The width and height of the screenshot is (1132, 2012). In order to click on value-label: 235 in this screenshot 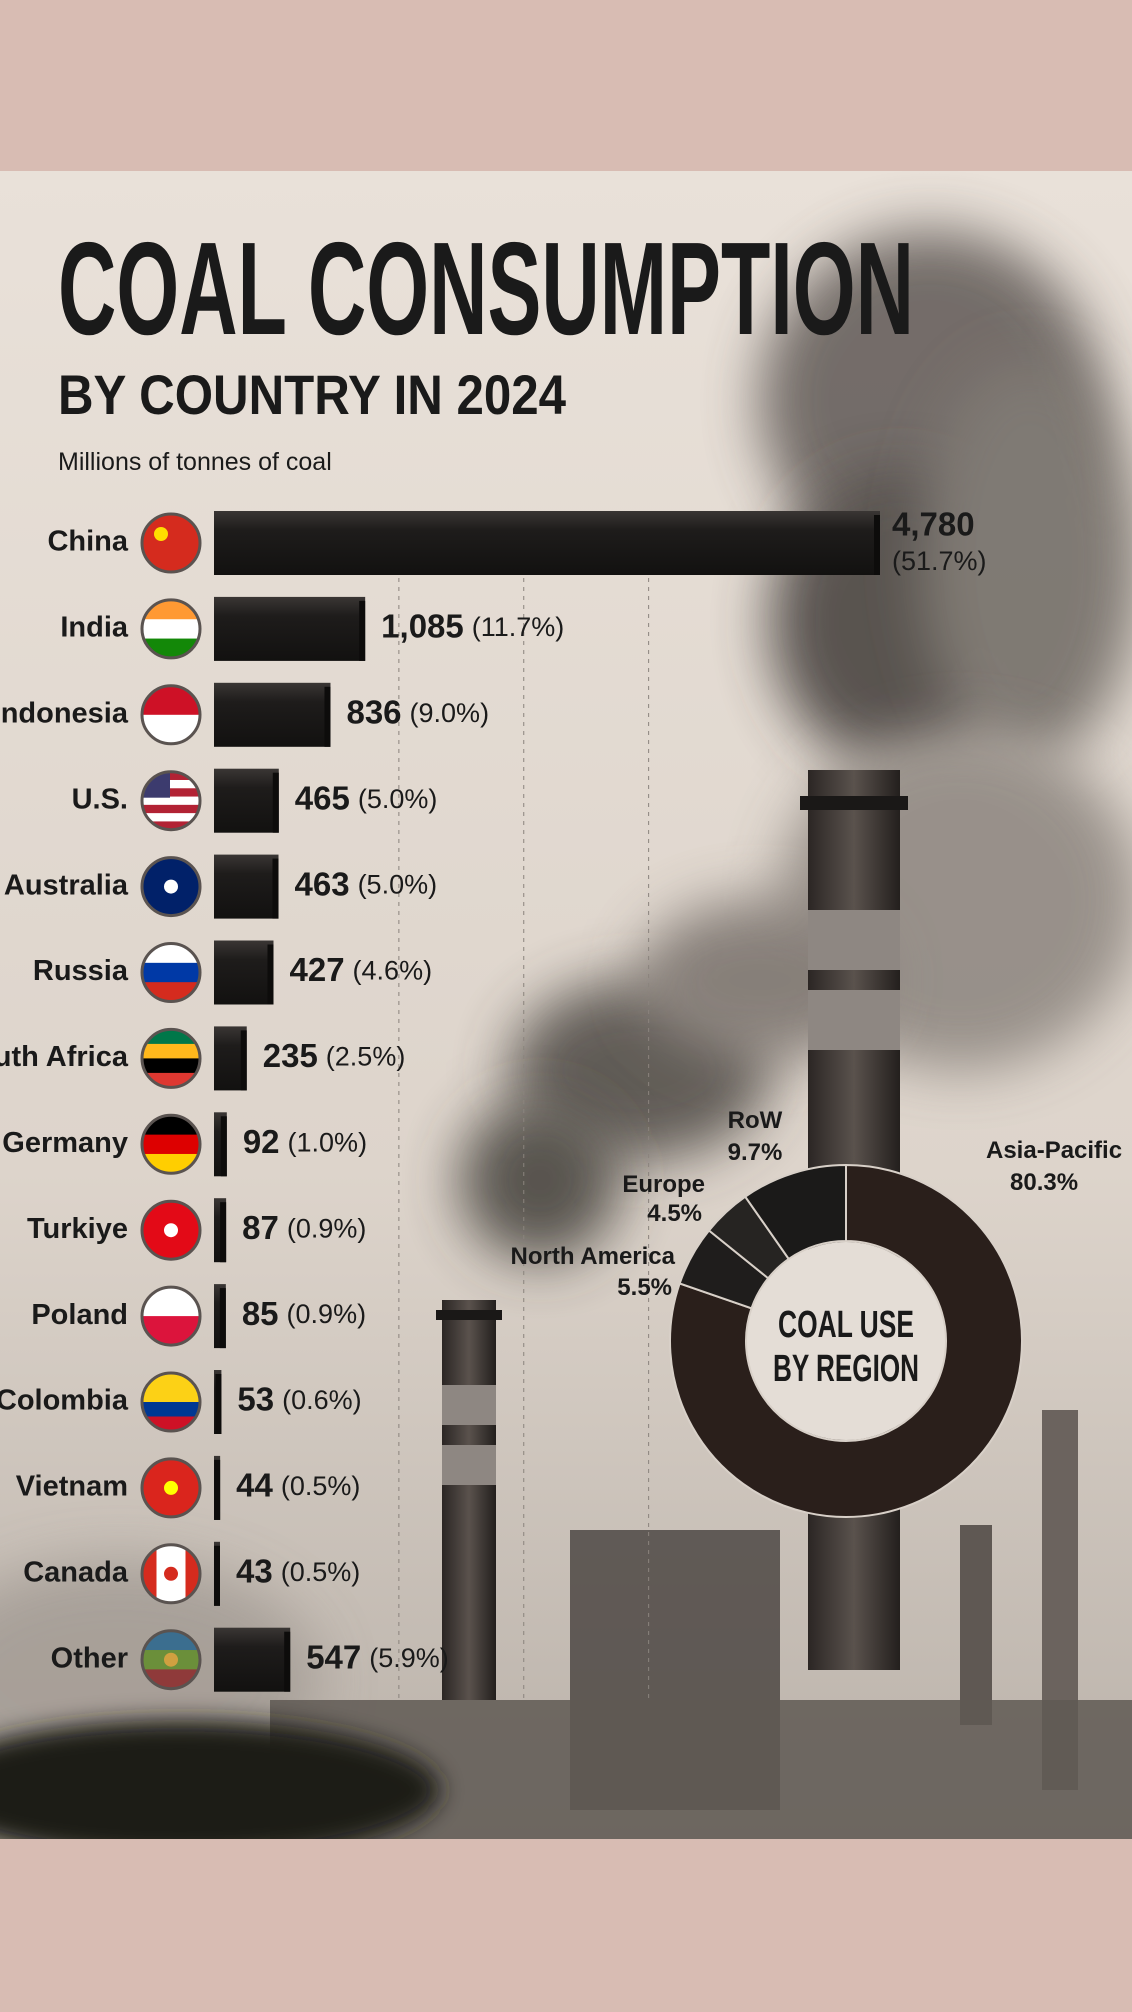, I will do `click(290, 1055)`.